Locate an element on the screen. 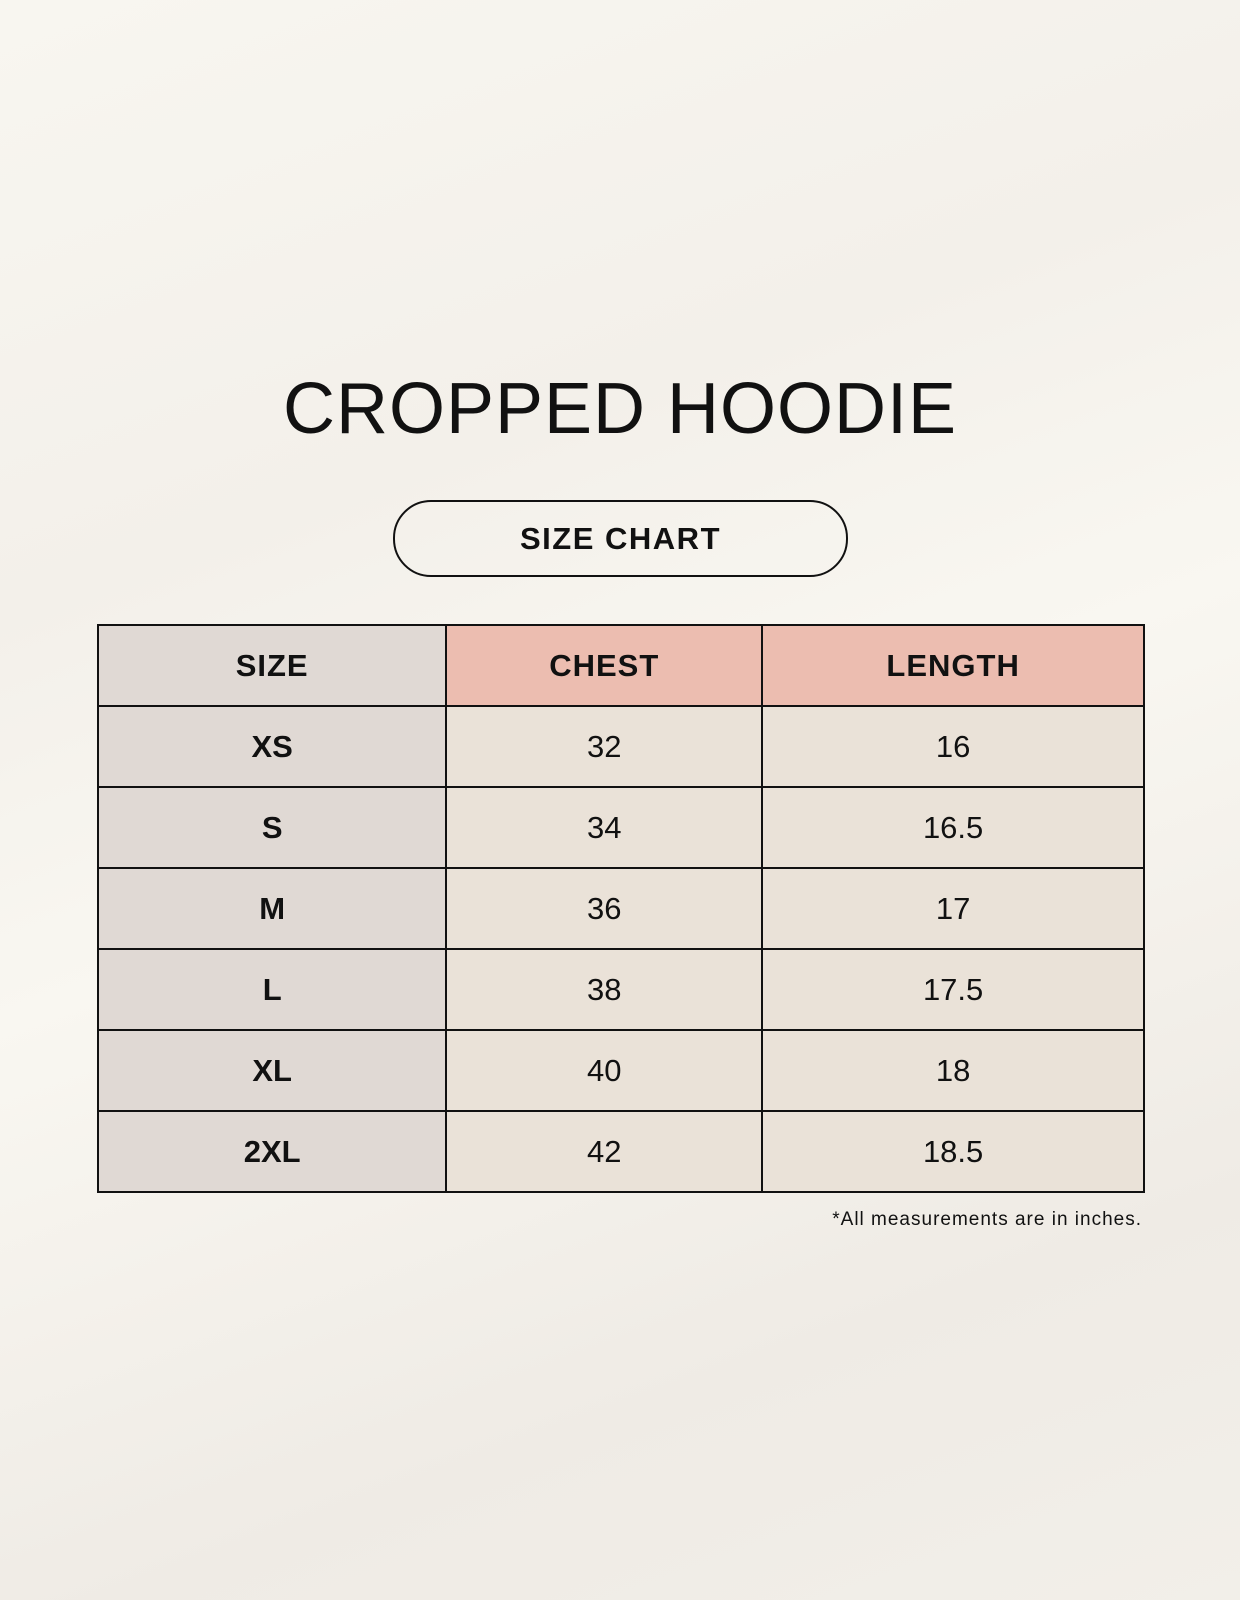  cell-length: 16 is located at coordinates (953, 746).